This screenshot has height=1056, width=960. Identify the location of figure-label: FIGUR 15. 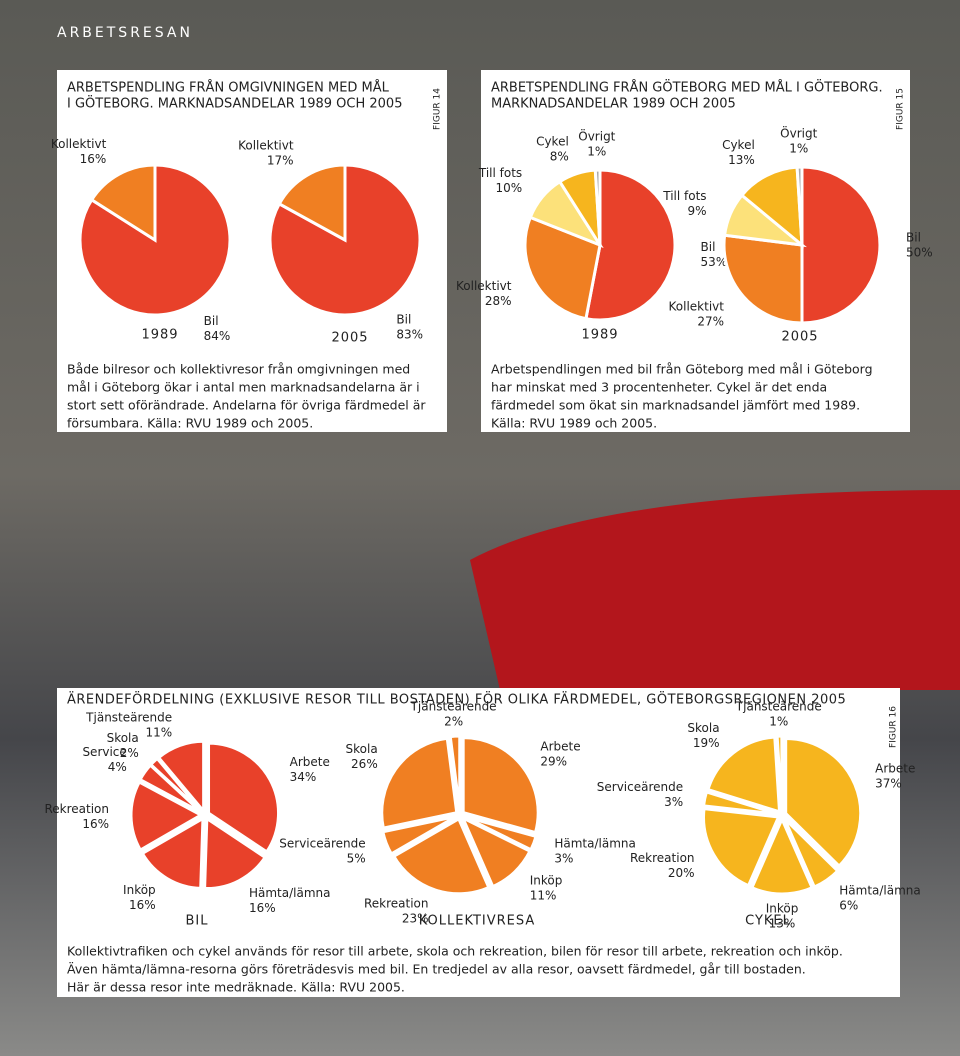
(901, 109).